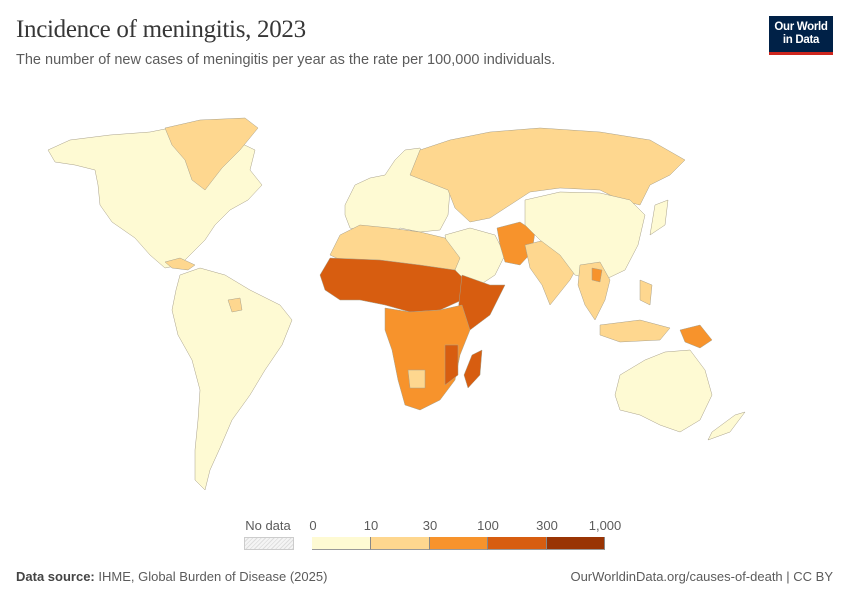 The image size is (850, 600). What do you see at coordinates (55, 576) in the screenshot?
I see `source-label: Data source:` at bounding box center [55, 576].